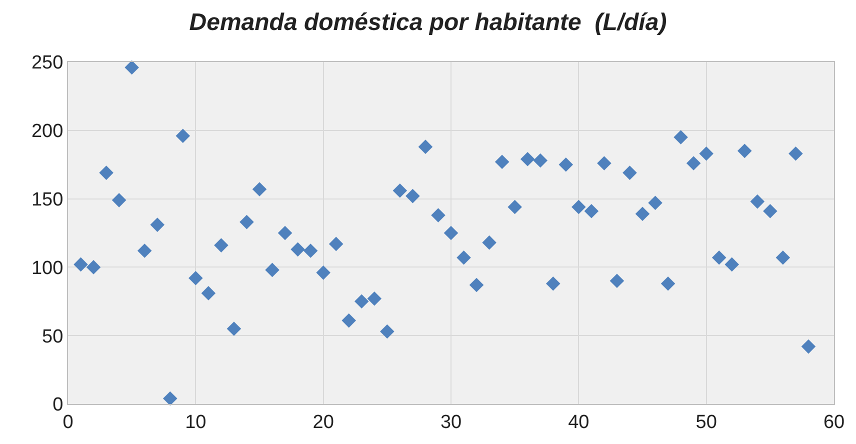 The height and width of the screenshot is (444, 856). I want to click on y-tick-label: 100, so click(47, 268).